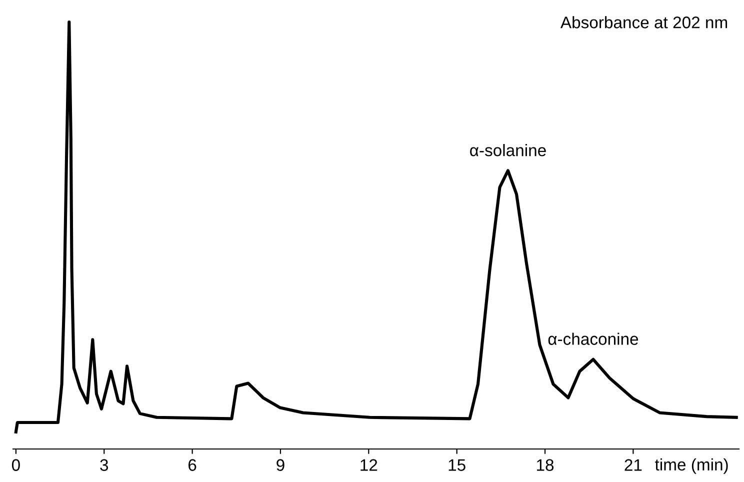 This screenshot has height=482, width=744. I want to click on annotation: Absorbance at 202 nm, so click(644, 22).